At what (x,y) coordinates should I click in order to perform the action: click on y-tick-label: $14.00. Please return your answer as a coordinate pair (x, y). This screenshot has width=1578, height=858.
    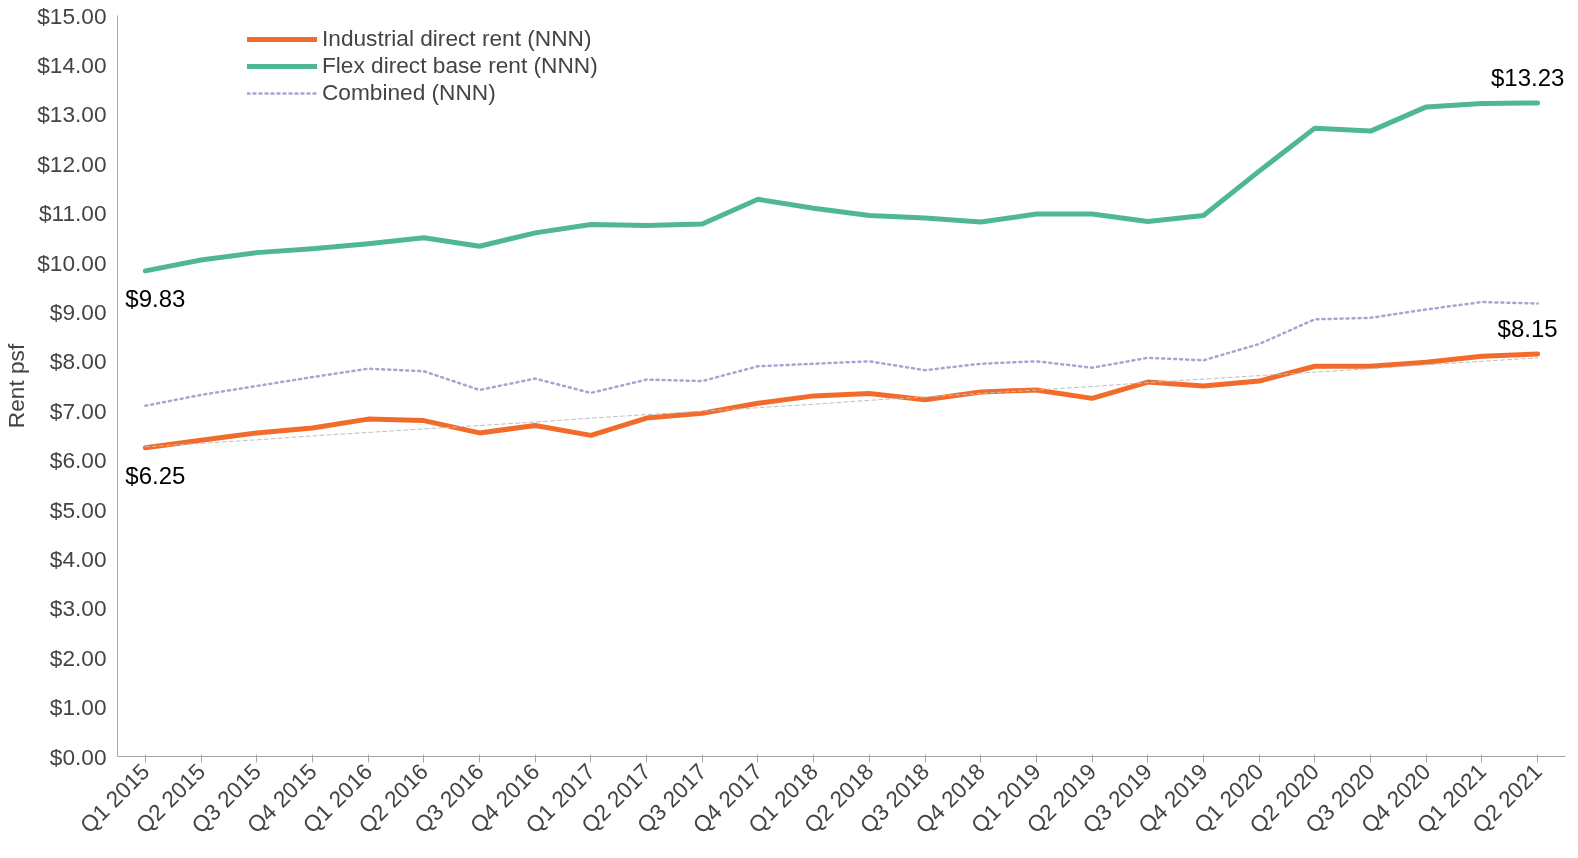
    Looking at the image, I should click on (72, 64).